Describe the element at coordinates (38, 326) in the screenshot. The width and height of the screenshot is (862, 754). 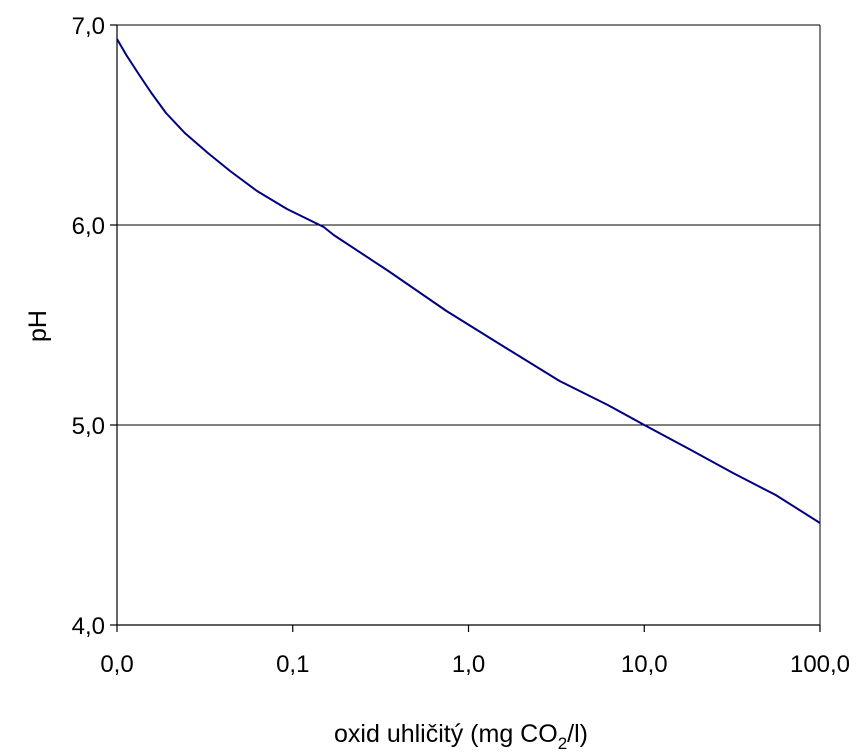
I see `y-axis-title: pH` at that location.